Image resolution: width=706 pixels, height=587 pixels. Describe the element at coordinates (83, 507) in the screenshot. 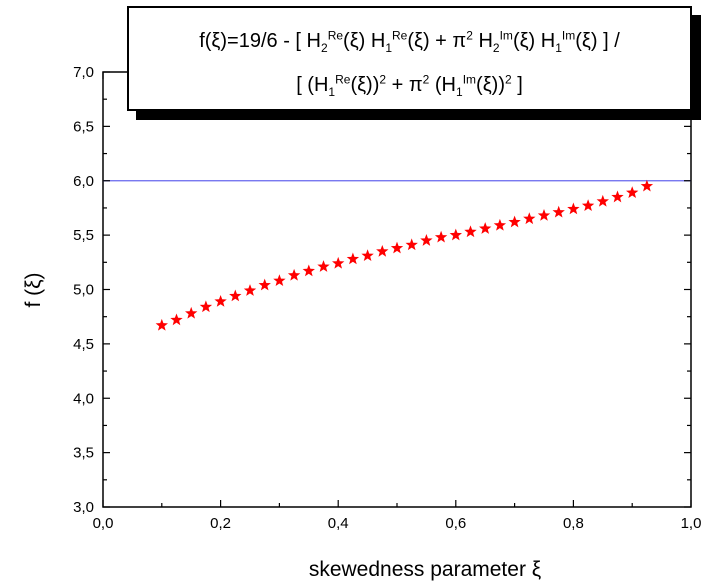

I see `y-tick-label: 3,0` at that location.